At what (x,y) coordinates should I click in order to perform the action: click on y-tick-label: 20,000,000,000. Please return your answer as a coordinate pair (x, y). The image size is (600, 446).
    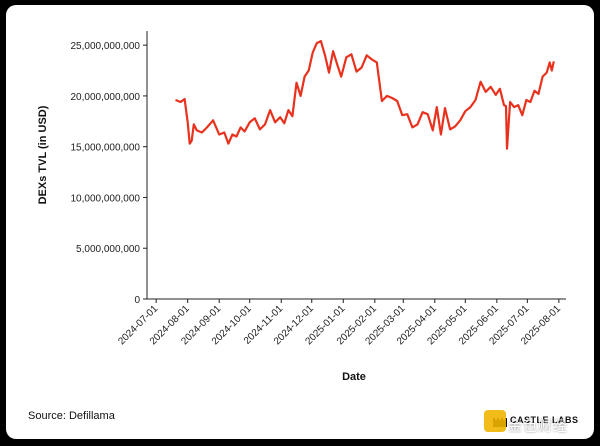
    Looking at the image, I should click on (105, 97).